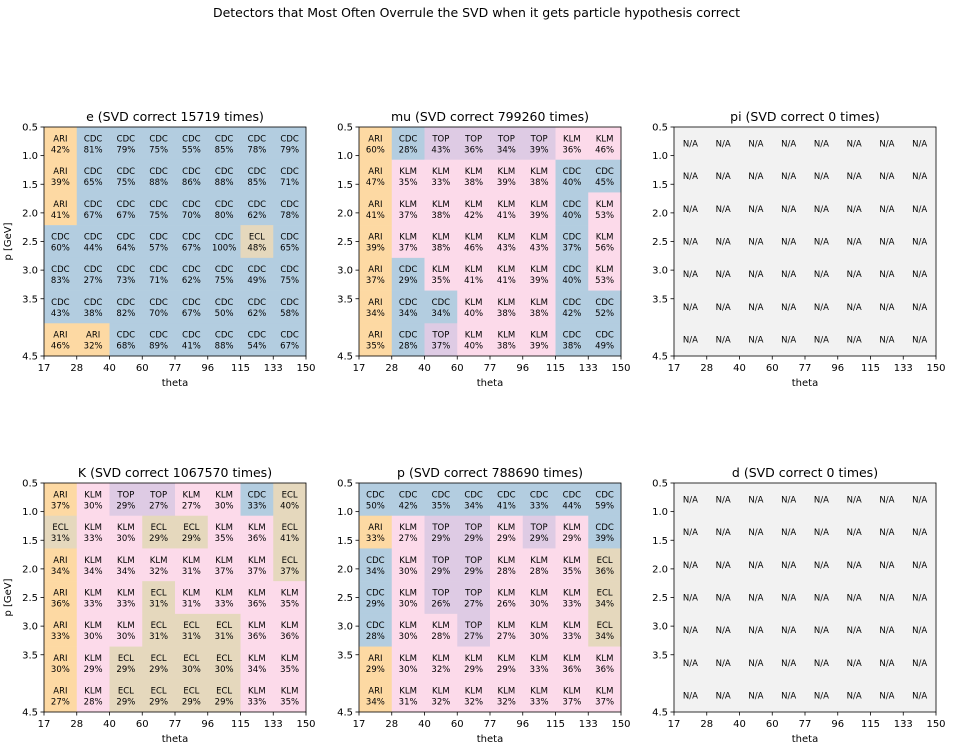 The width and height of the screenshot is (953, 750). Describe the element at coordinates (256, 605) in the screenshot. I see `cell-percent-label: 36%` at that location.